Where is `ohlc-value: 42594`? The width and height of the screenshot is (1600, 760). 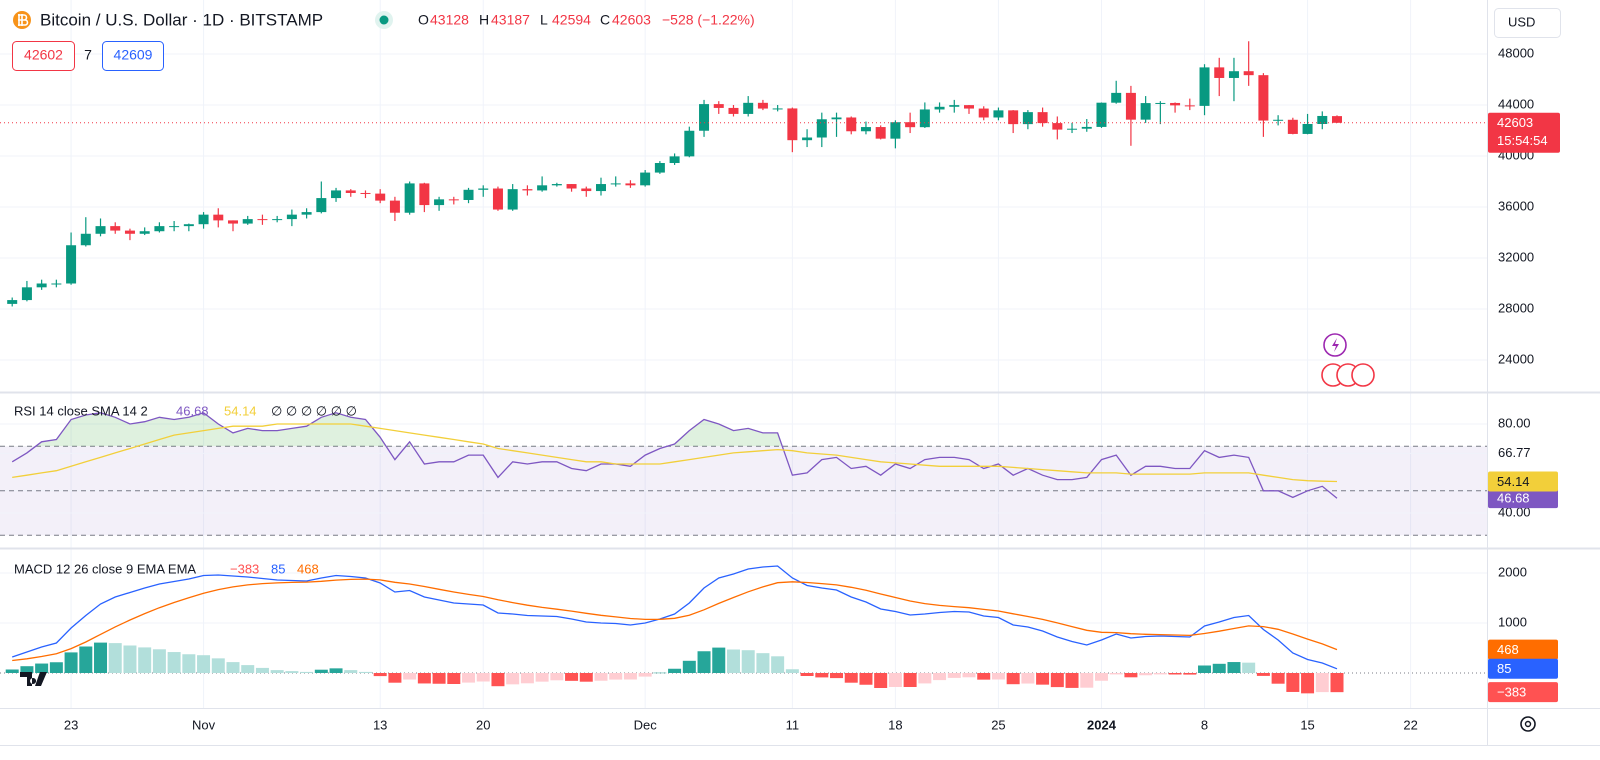
ohlc-value: 42594 is located at coordinates (571, 20).